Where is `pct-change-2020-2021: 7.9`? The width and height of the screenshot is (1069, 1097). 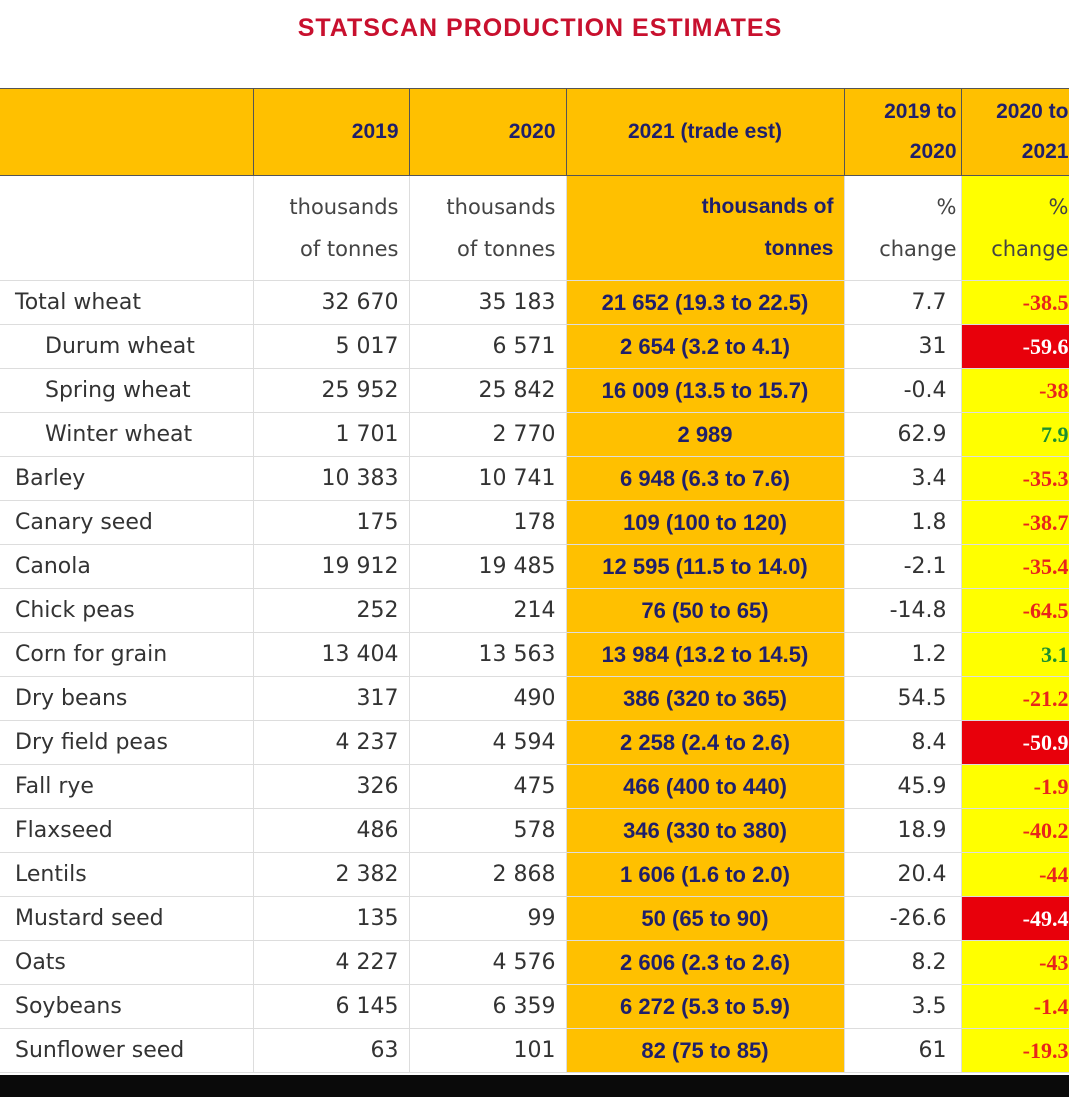
pct-change-2020-2021: 7.9 is located at coordinates (1015, 434).